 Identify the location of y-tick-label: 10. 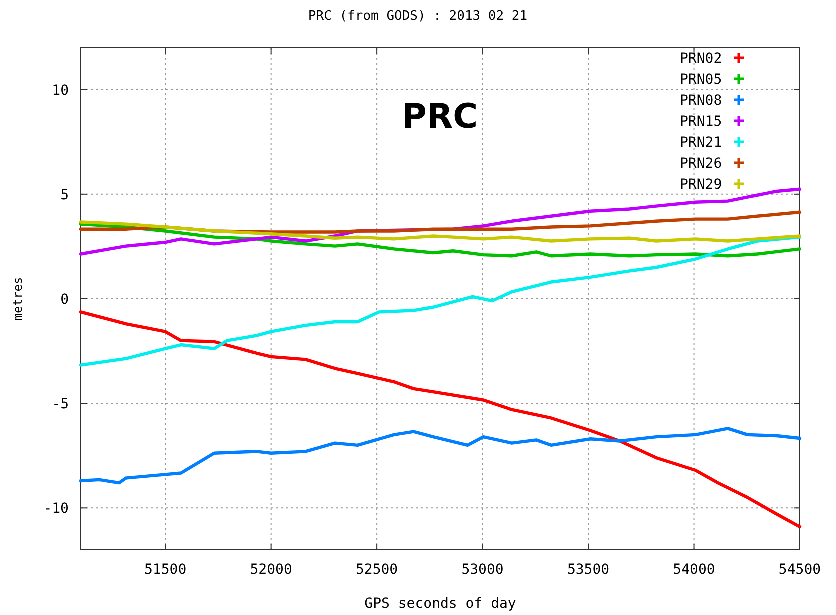
(60, 90).